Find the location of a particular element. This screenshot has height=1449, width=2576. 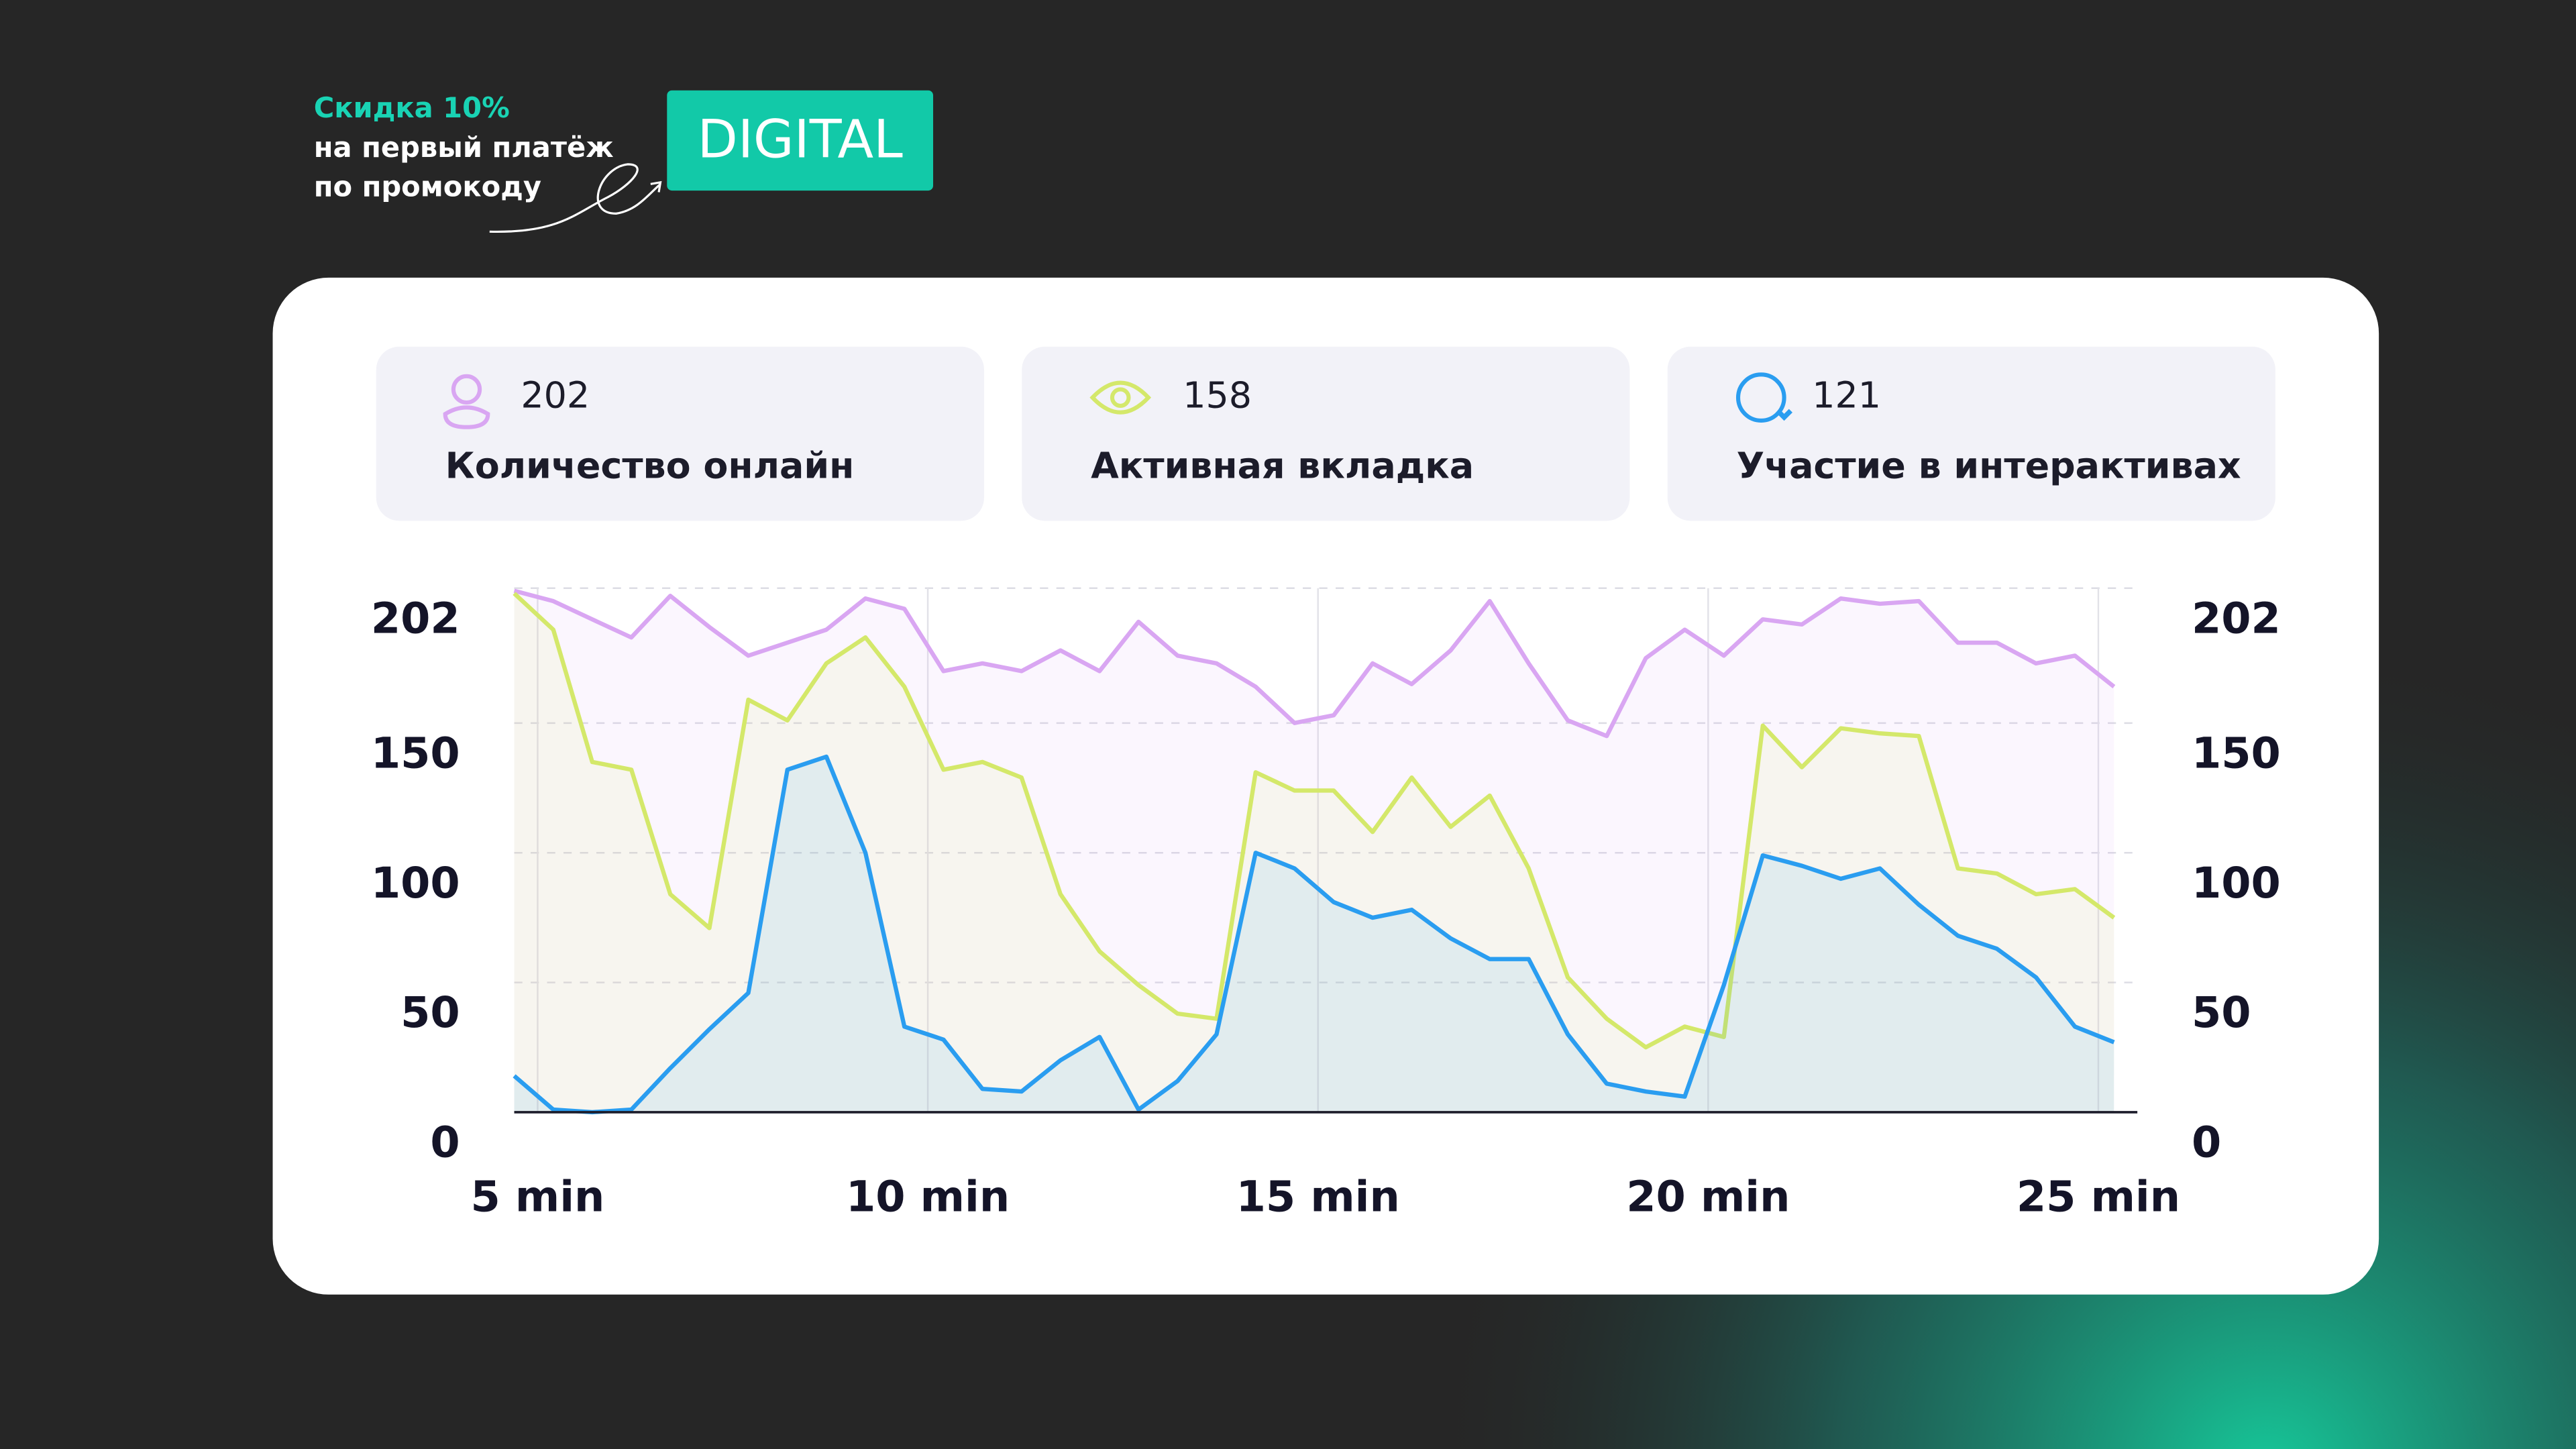

y-tick-label: 150 is located at coordinates (415, 753).